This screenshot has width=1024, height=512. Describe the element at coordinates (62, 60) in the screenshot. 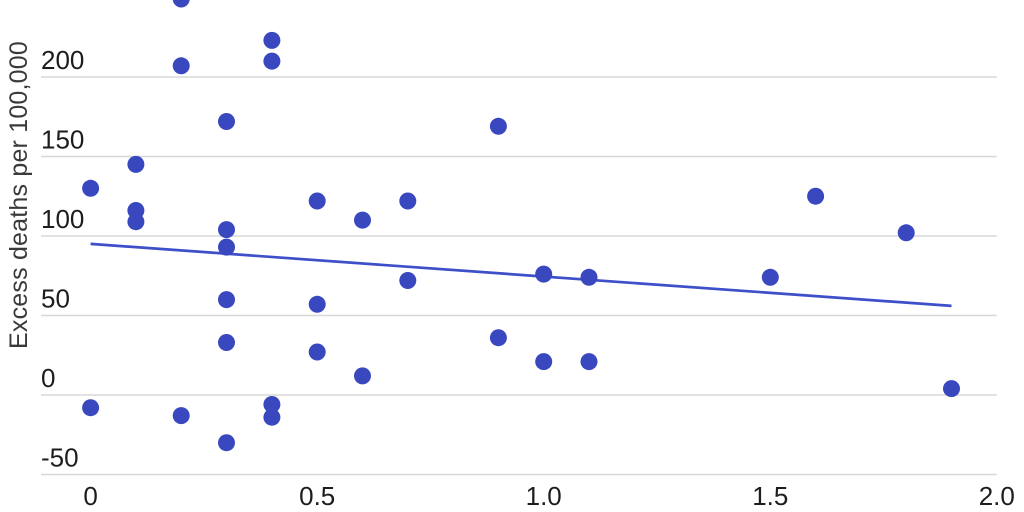

I see `y-tick-label: 200` at that location.